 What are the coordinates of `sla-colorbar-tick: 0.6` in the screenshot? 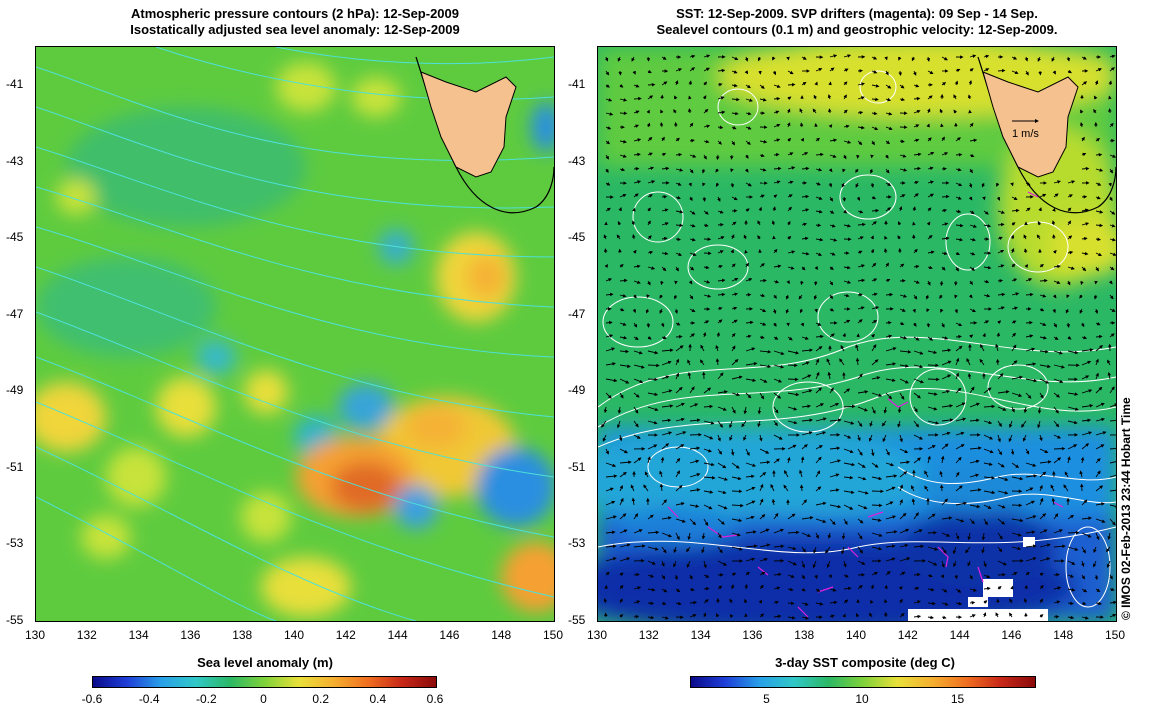 It's located at (435, 699).